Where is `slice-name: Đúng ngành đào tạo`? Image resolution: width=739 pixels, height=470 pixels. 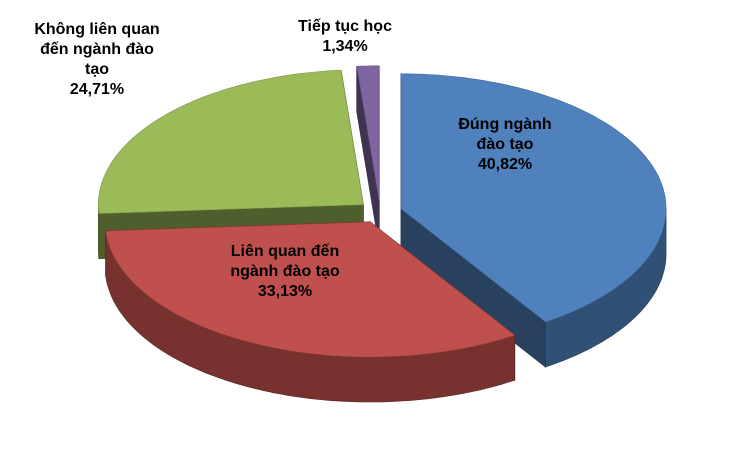
slice-name: Đúng ngành đào tạo is located at coordinates (505, 134).